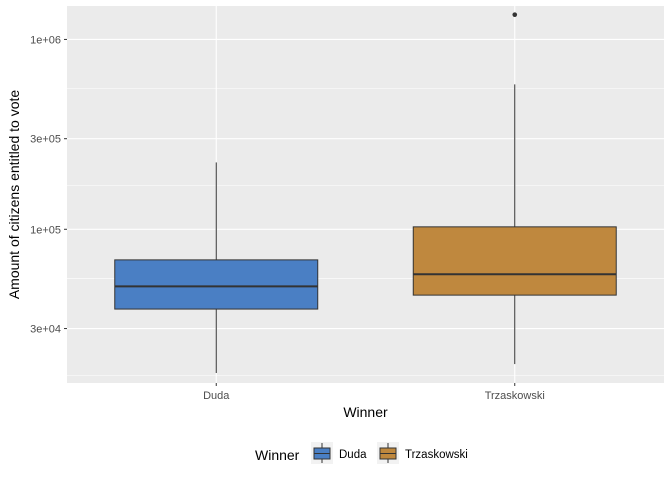 The image size is (672, 480). What do you see at coordinates (515, 396) in the screenshot?
I see `x-tick-label: Trzaskowski` at bounding box center [515, 396].